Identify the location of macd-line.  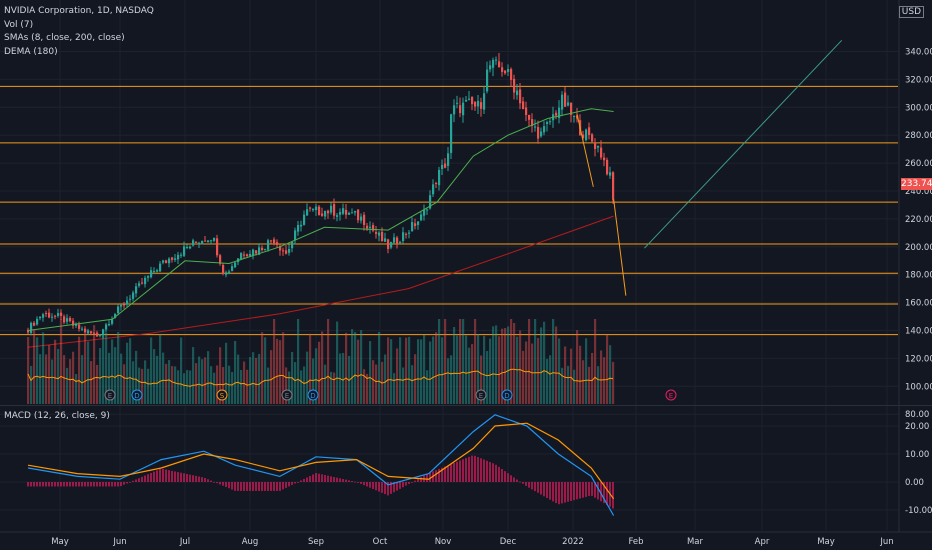
(321, 465).